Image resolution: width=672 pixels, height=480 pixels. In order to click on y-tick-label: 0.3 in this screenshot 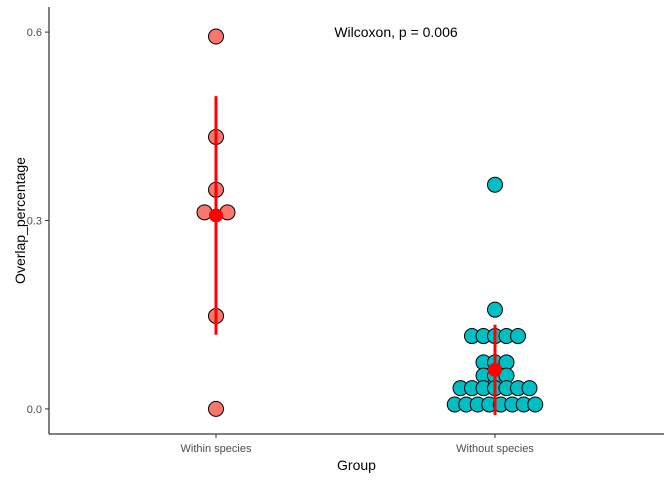, I will do `click(34, 222)`.